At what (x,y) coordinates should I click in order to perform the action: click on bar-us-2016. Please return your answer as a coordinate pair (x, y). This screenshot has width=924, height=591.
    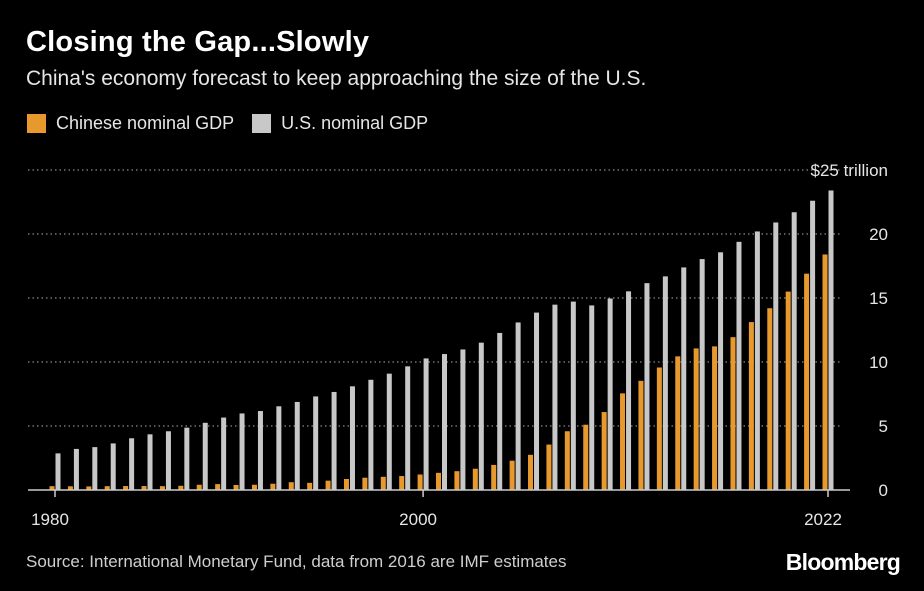
    Looking at the image, I should click on (721, 371).